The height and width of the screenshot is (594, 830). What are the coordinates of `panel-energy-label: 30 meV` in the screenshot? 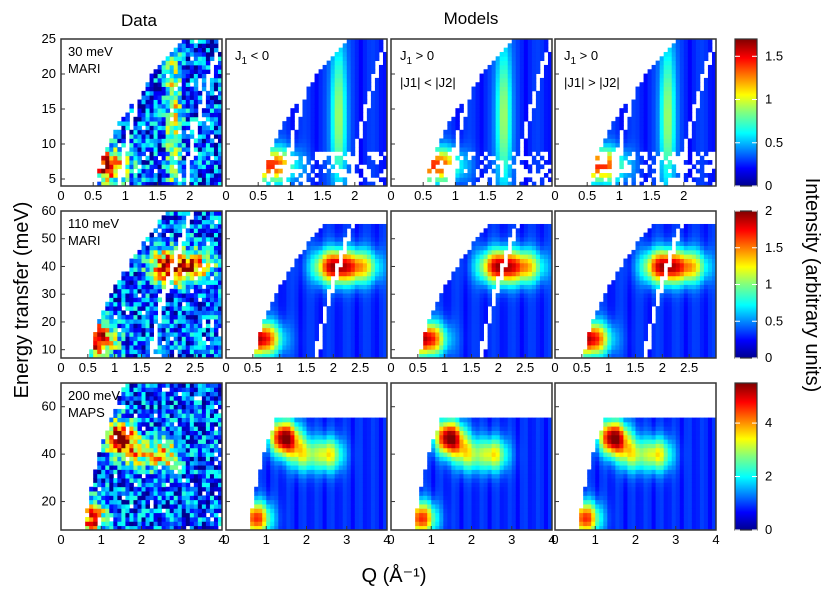 It's located at (90, 51).